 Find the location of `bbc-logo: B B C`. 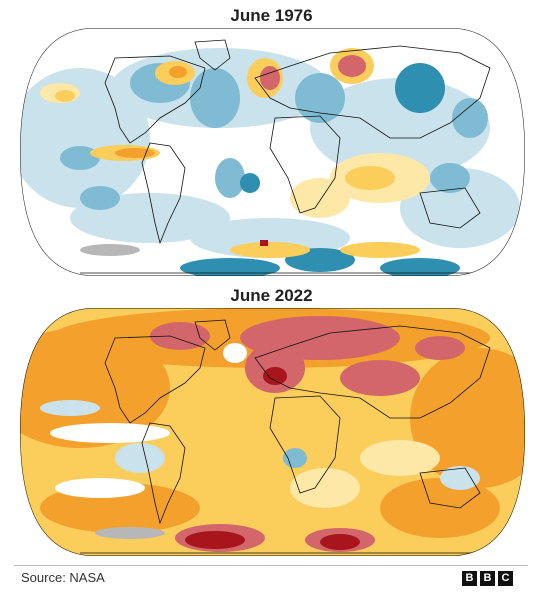

bbc-logo: B B C is located at coordinates (487, 578).